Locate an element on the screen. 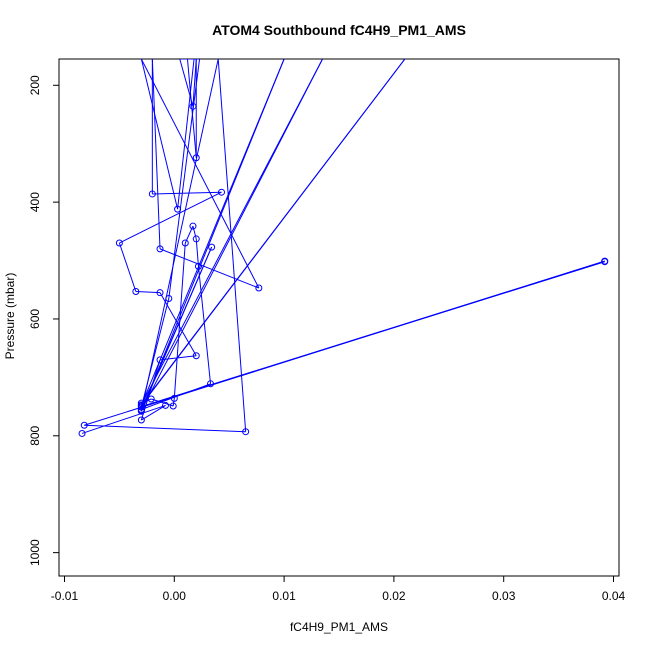 Image resolution: width=650 pixels, height=655 pixels. y-tick-label: 800 is located at coordinates (35, 435).